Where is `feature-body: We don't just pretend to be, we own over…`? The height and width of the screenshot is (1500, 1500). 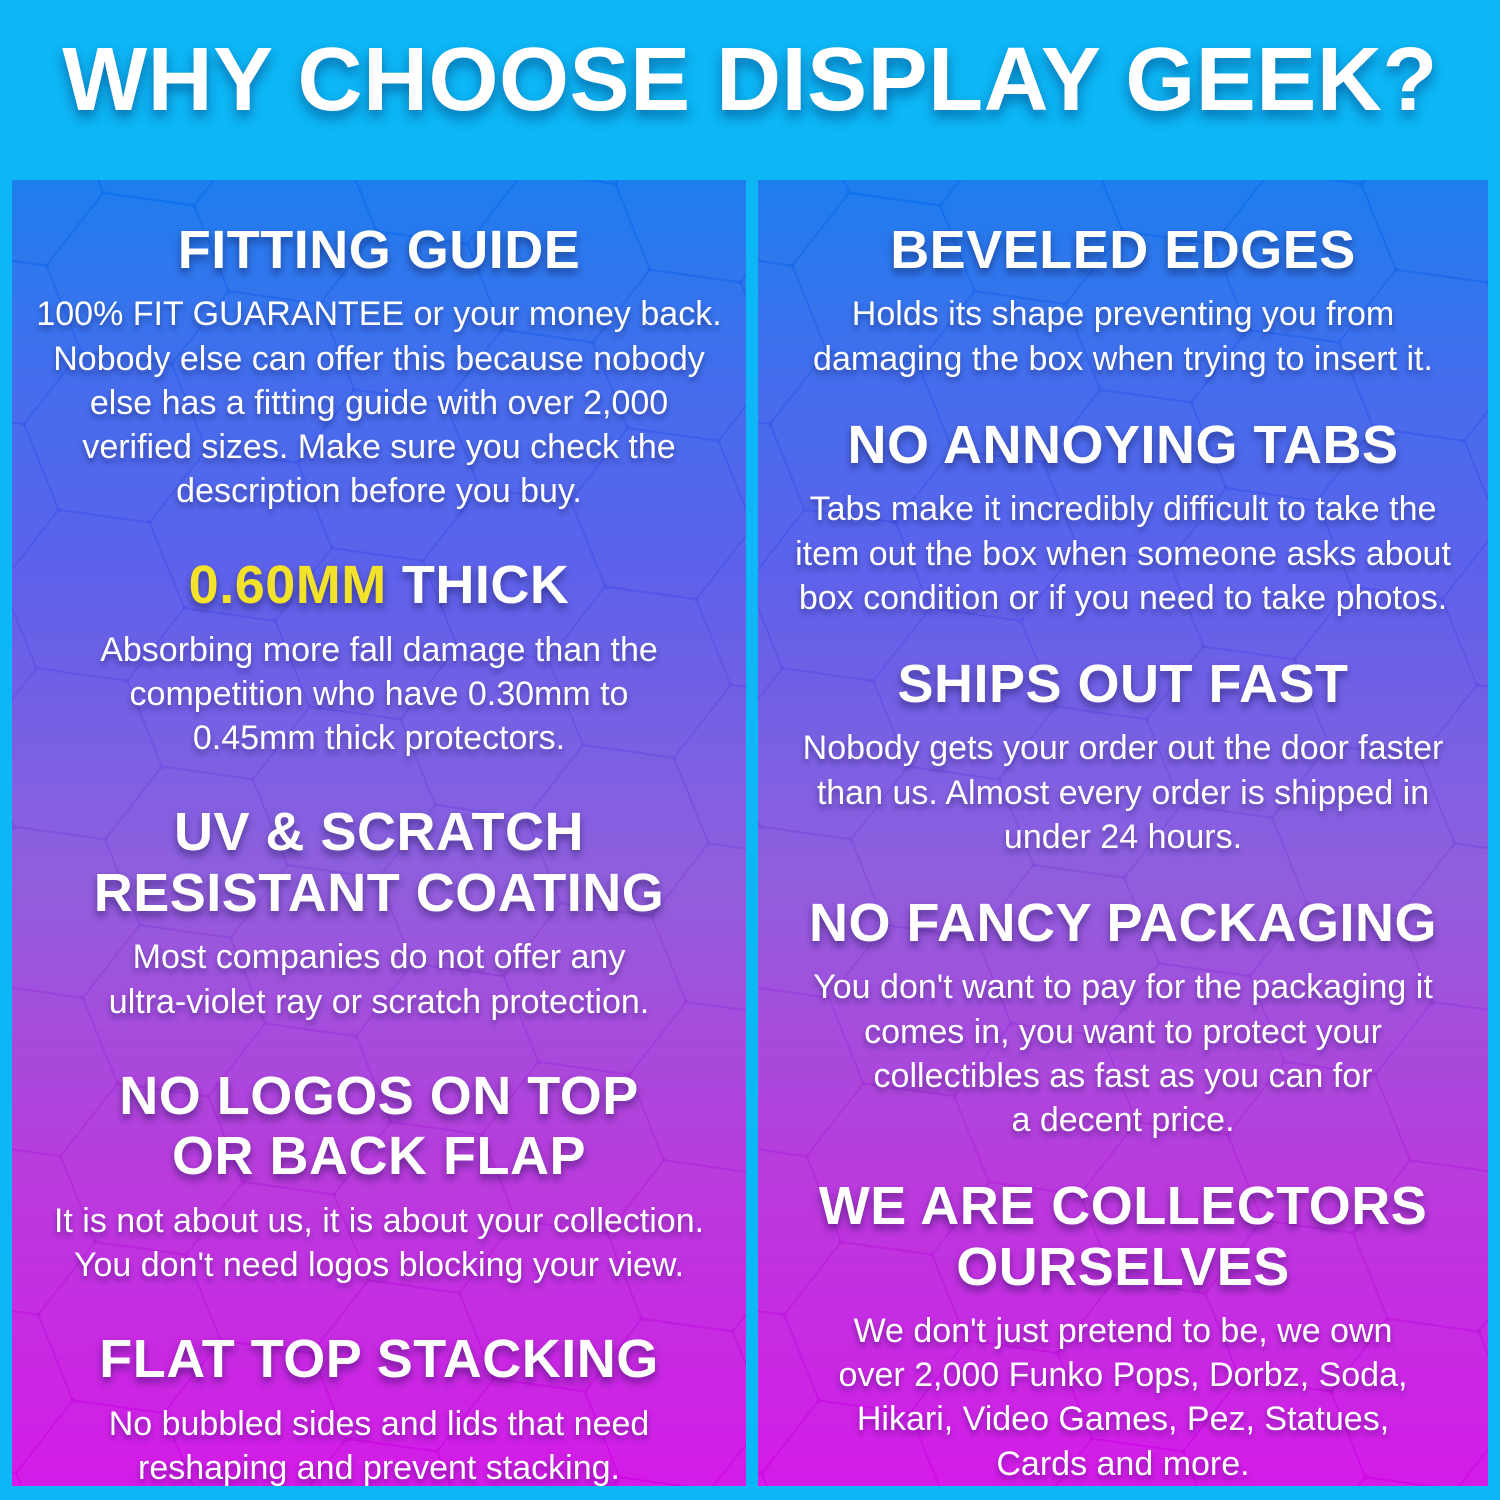
feature-body: We don't just pretend to be, we own over… is located at coordinates (1123, 1397).